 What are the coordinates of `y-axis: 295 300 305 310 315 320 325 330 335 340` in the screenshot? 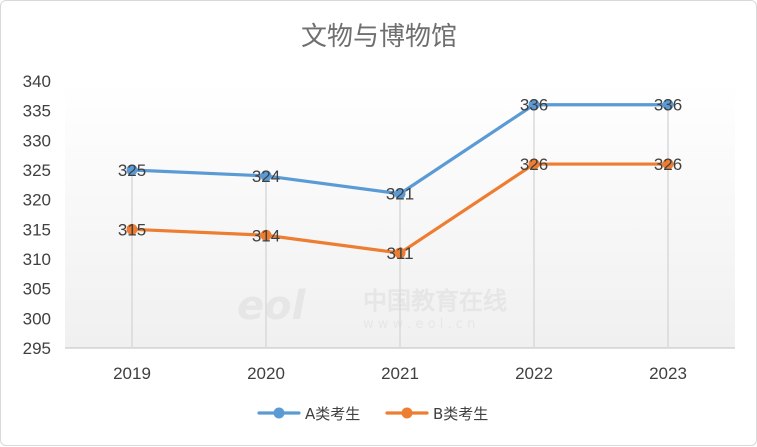 It's located at (37, 215).